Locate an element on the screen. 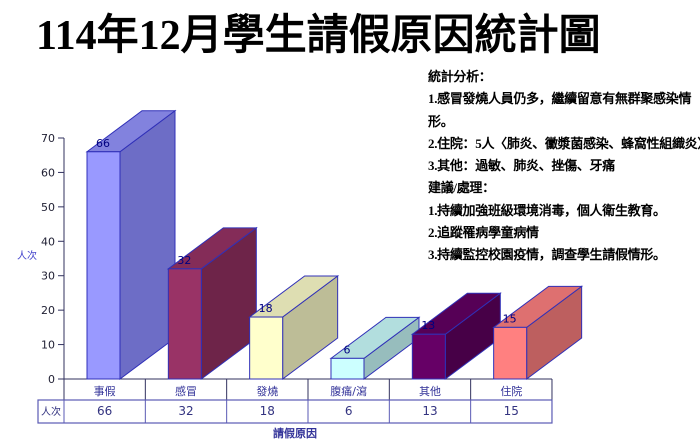 This screenshot has width=700, height=444. analysis-line: 統計分析： is located at coordinates (460, 76).